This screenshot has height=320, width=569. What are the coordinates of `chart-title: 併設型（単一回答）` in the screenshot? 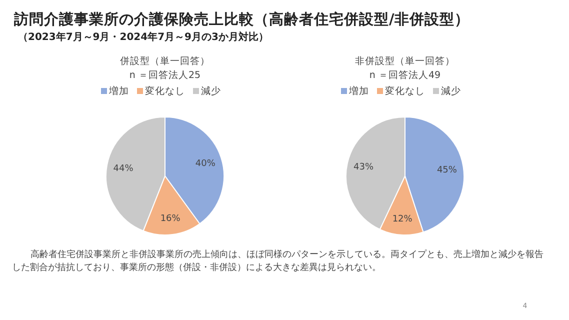 It's located at (165, 61).